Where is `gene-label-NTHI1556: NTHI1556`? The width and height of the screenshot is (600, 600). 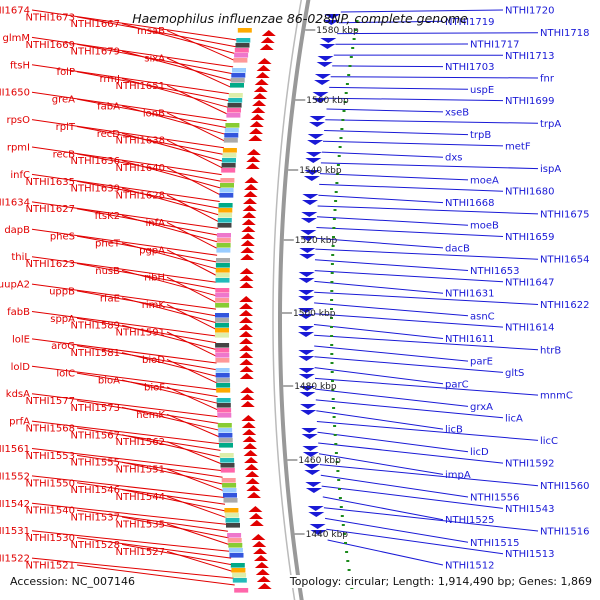
gene-label-NTHI1556: NTHI1556 is located at coordinates (495, 498).